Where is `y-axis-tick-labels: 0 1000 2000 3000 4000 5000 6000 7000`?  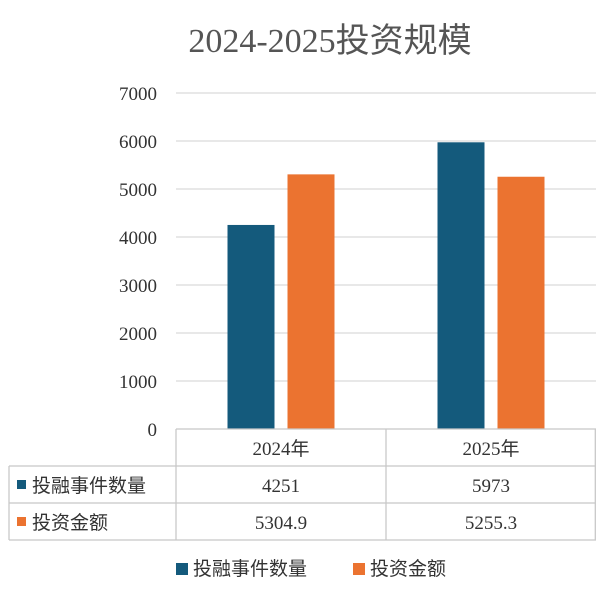 y-axis-tick-labels: 0 1000 2000 3000 4000 5000 6000 7000 is located at coordinates (138, 262).